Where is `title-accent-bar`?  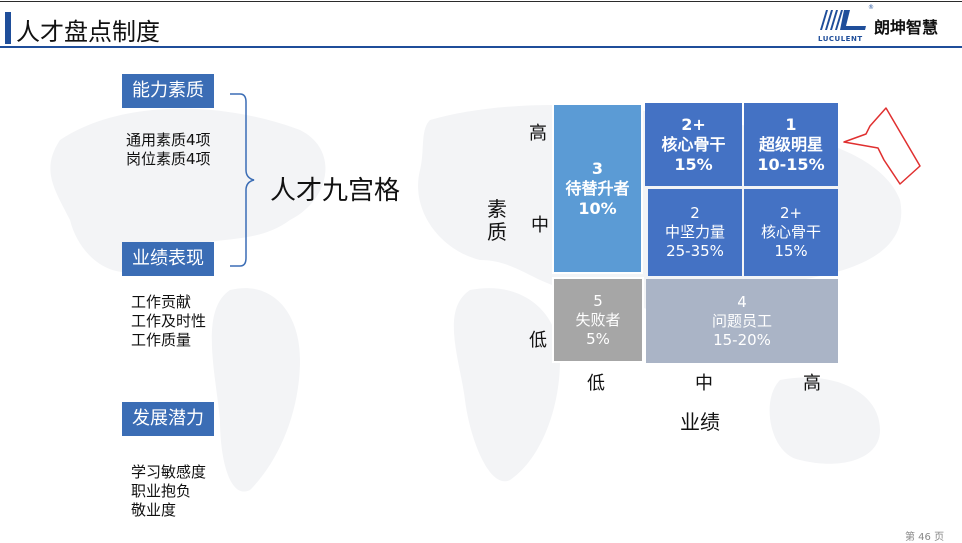 title-accent-bar is located at coordinates (8, 28).